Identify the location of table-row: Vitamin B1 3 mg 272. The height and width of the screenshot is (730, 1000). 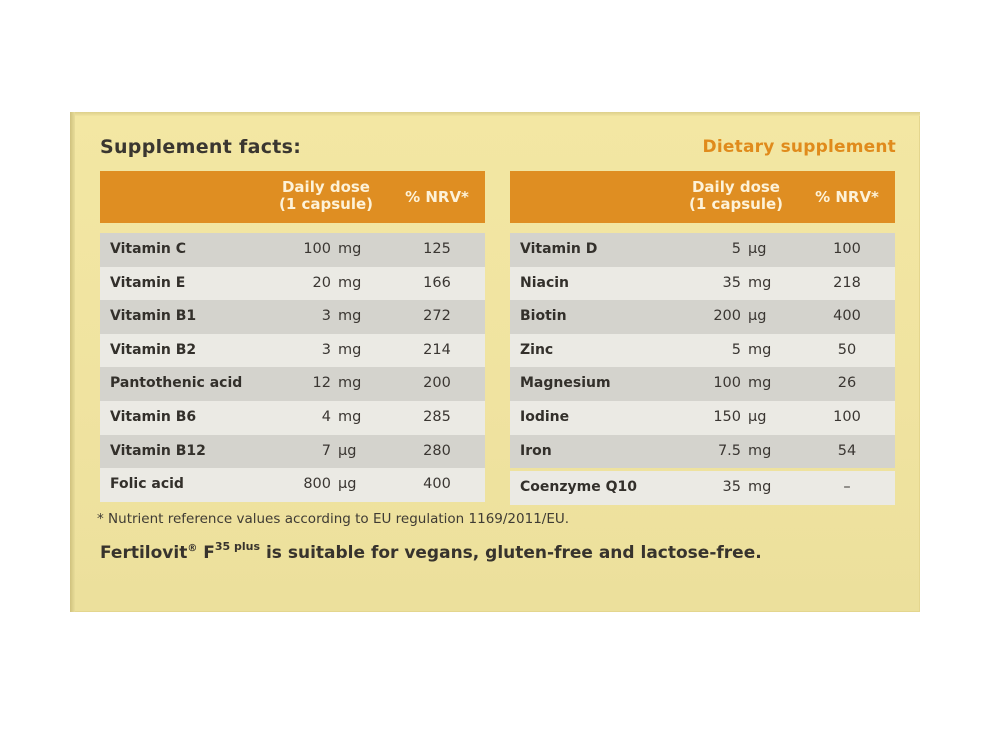
(292, 317).